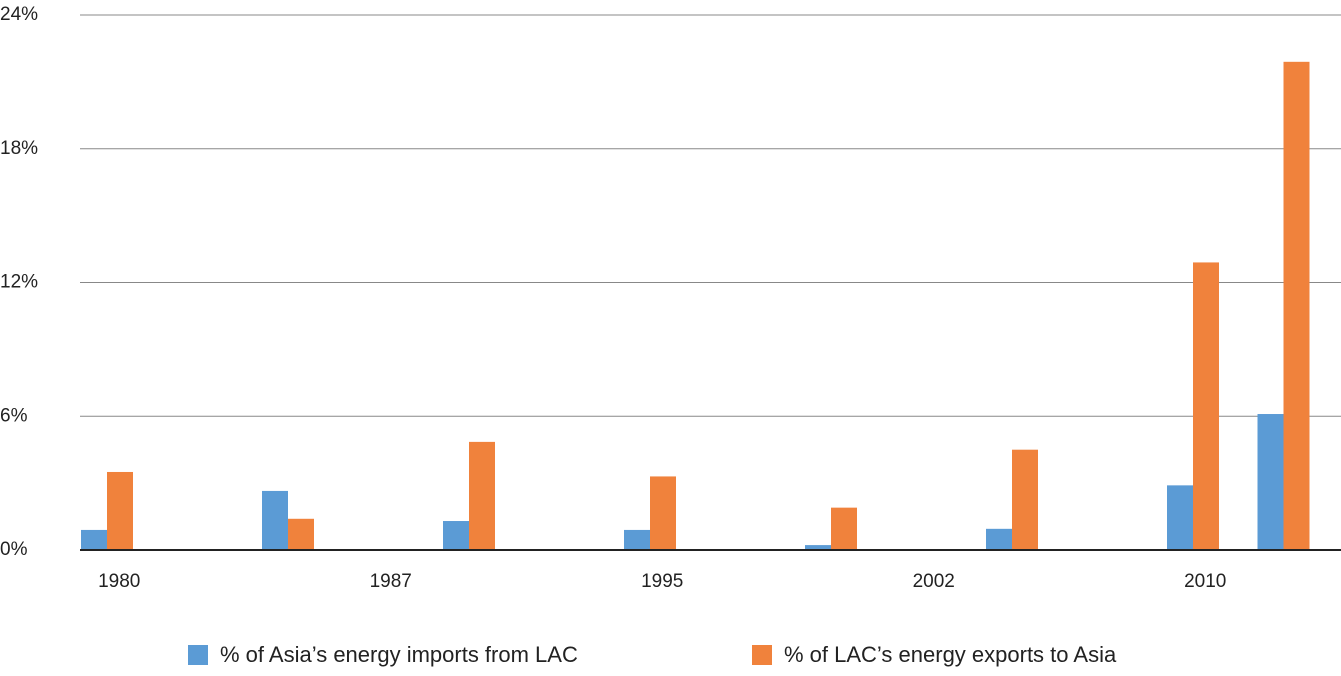 This screenshot has height=676, width=1341. What do you see at coordinates (399, 654) in the screenshot?
I see `legend-label: % of Asia’s energy imports from LAC` at bounding box center [399, 654].